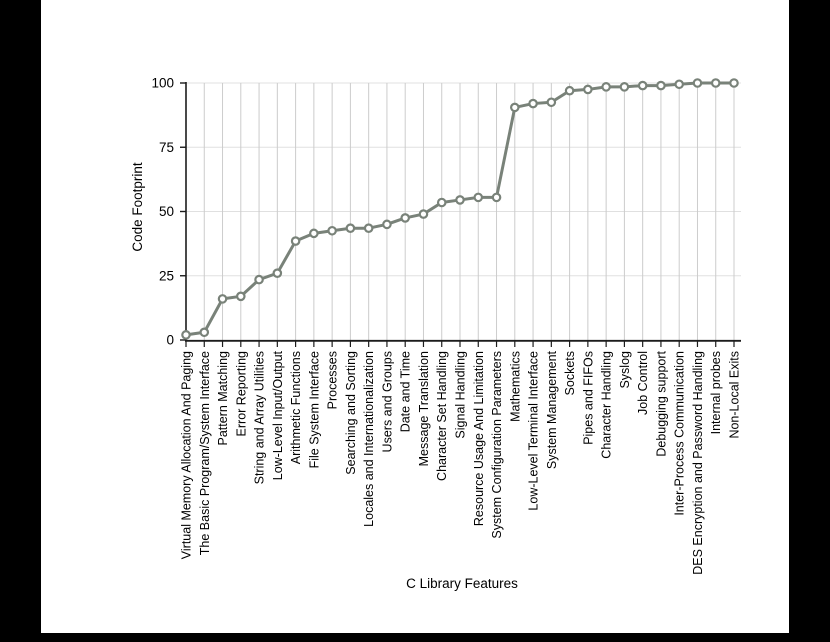  Describe the element at coordinates (314, 409) in the screenshot. I see `x-category-label: File System Interface` at that location.